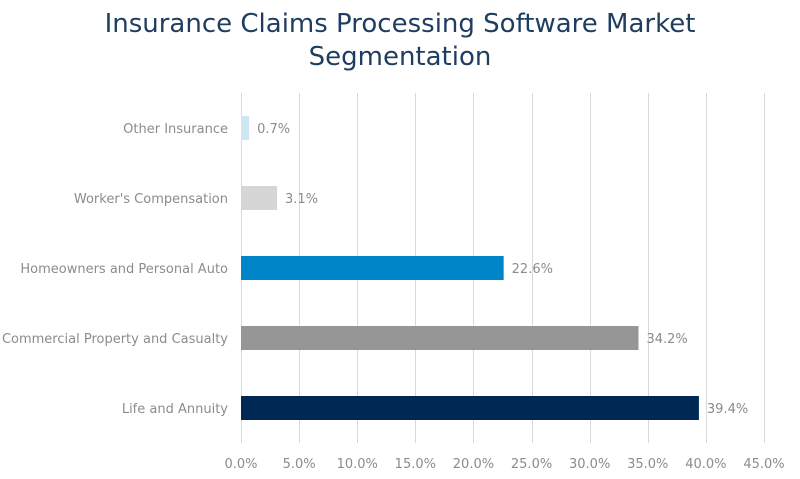  I want to click on bar-worker-s-compensation, so click(259, 198).